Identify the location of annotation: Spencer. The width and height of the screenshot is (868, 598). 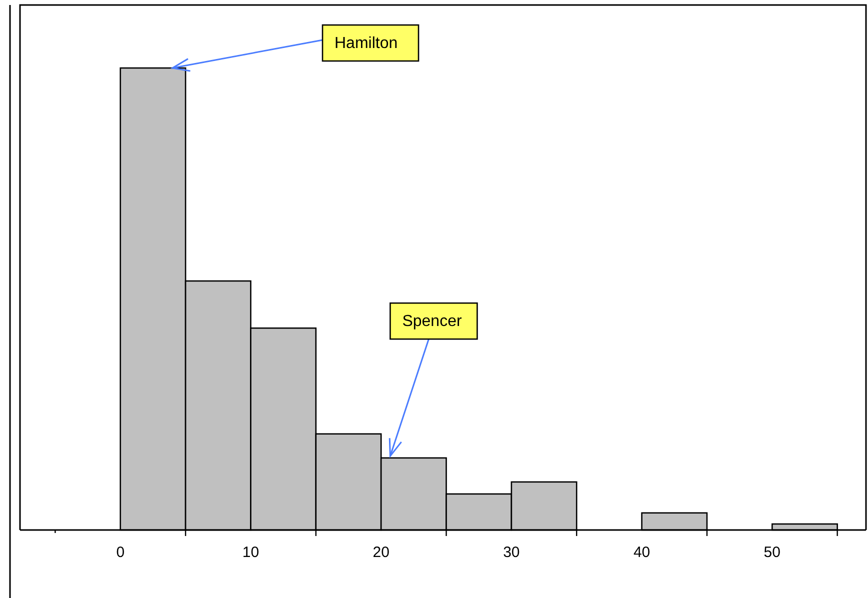
(432, 321).